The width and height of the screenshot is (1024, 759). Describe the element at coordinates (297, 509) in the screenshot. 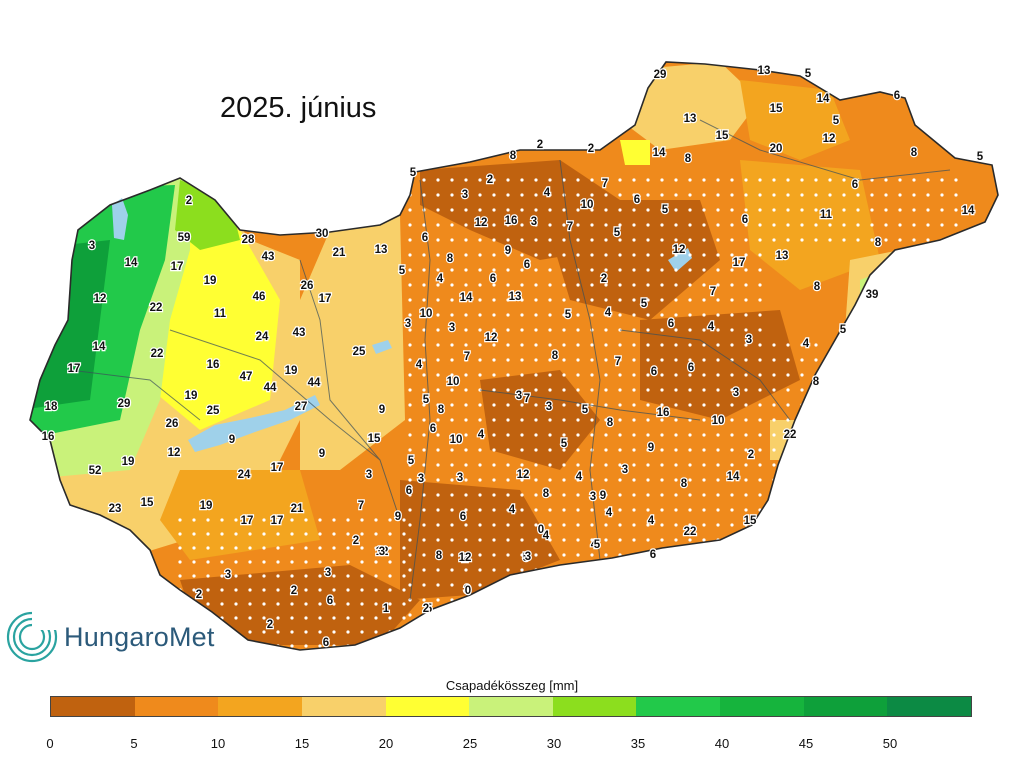

I see `station-value: 21` at that location.